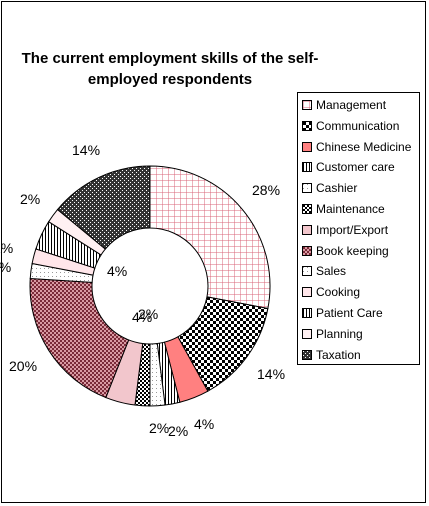  I want to click on legend-item: Planning, so click(332, 334).